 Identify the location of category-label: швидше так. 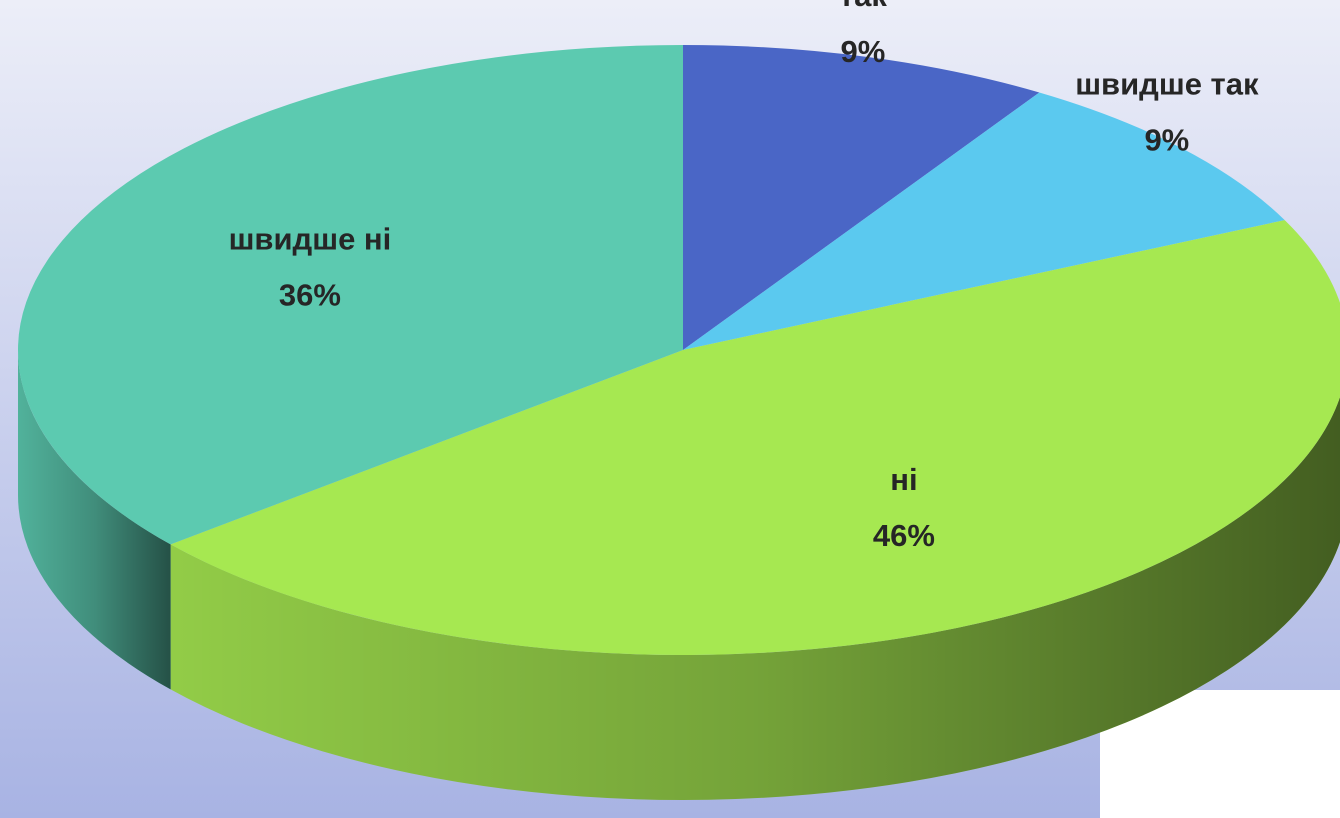
(1167, 84).